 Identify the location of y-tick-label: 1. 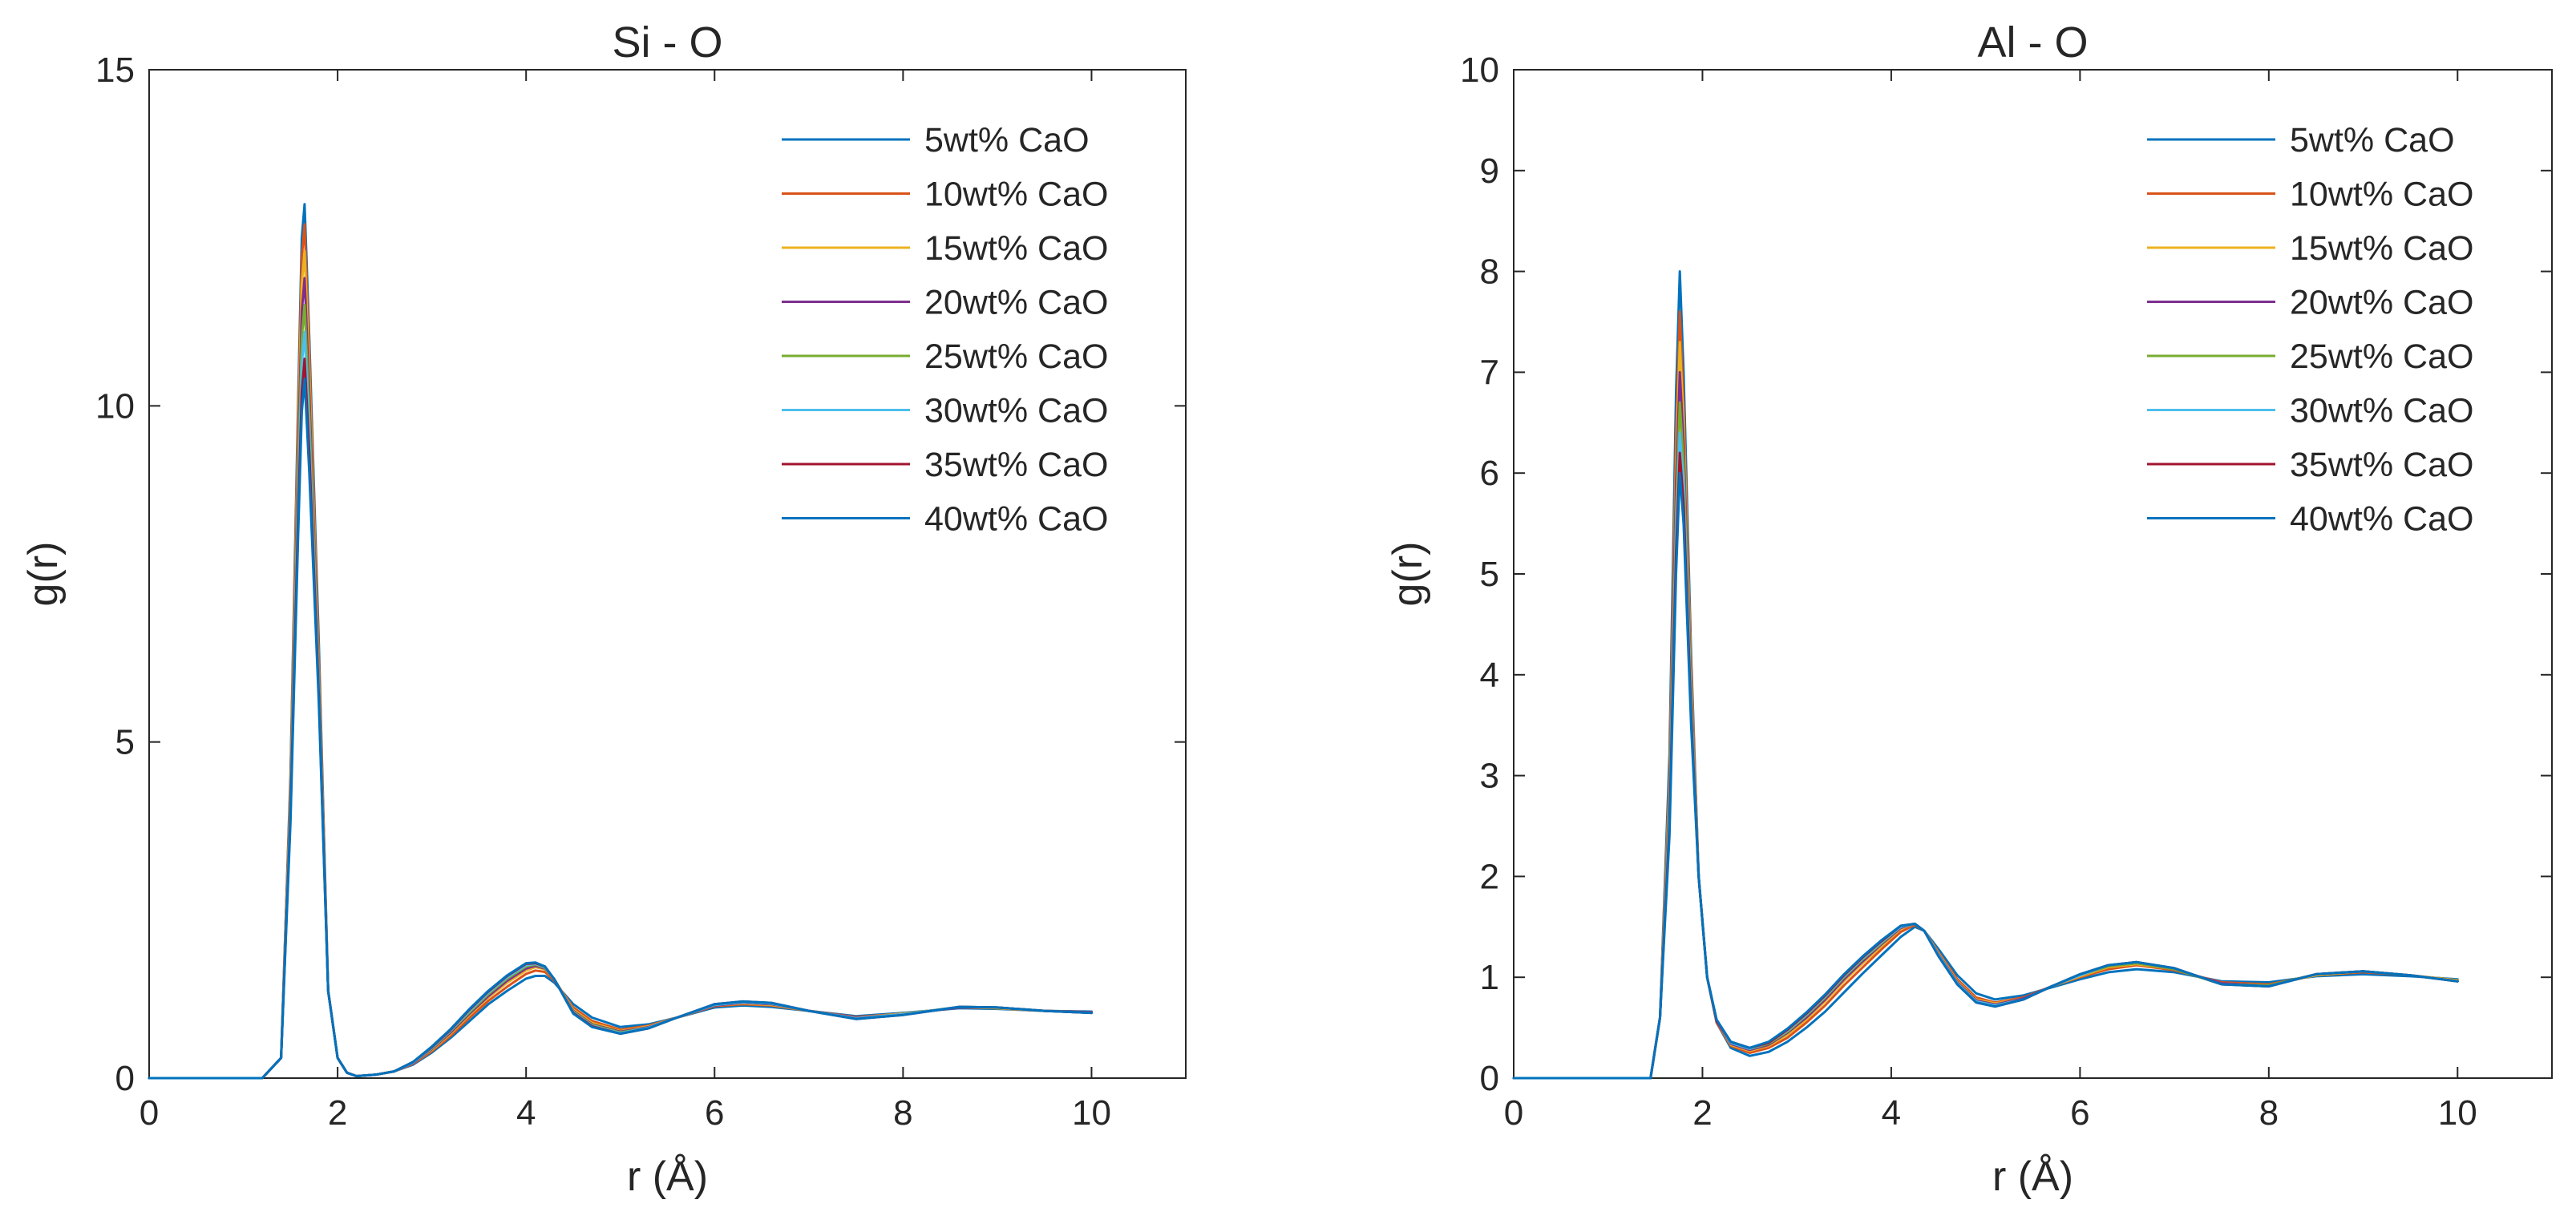
(1489, 977).